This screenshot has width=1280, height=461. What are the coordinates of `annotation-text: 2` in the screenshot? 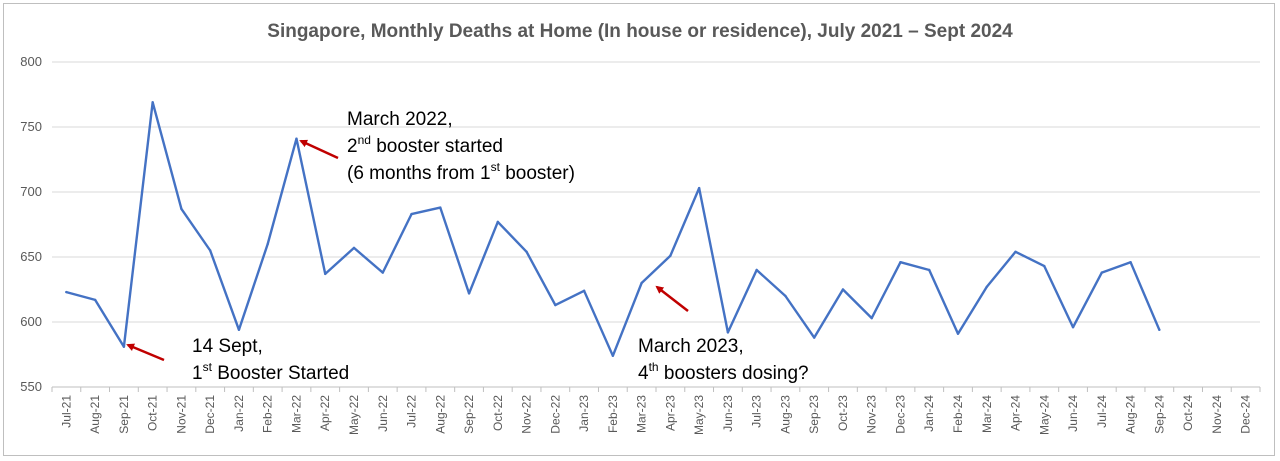 It's located at (352, 146).